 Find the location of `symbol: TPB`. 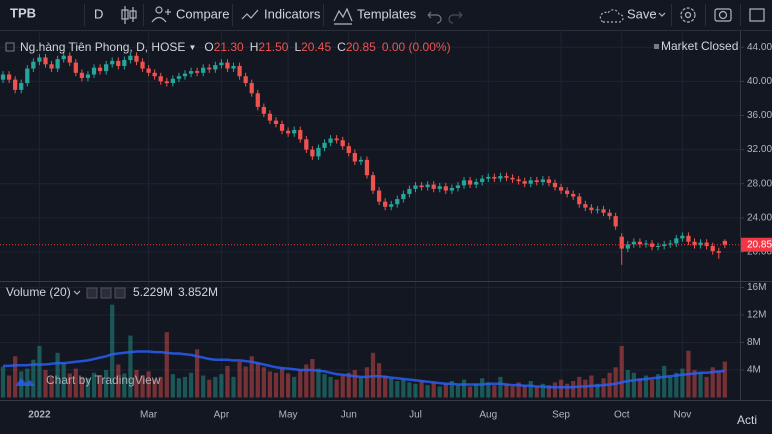

symbol: TPB is located at coordinates (23, 12).